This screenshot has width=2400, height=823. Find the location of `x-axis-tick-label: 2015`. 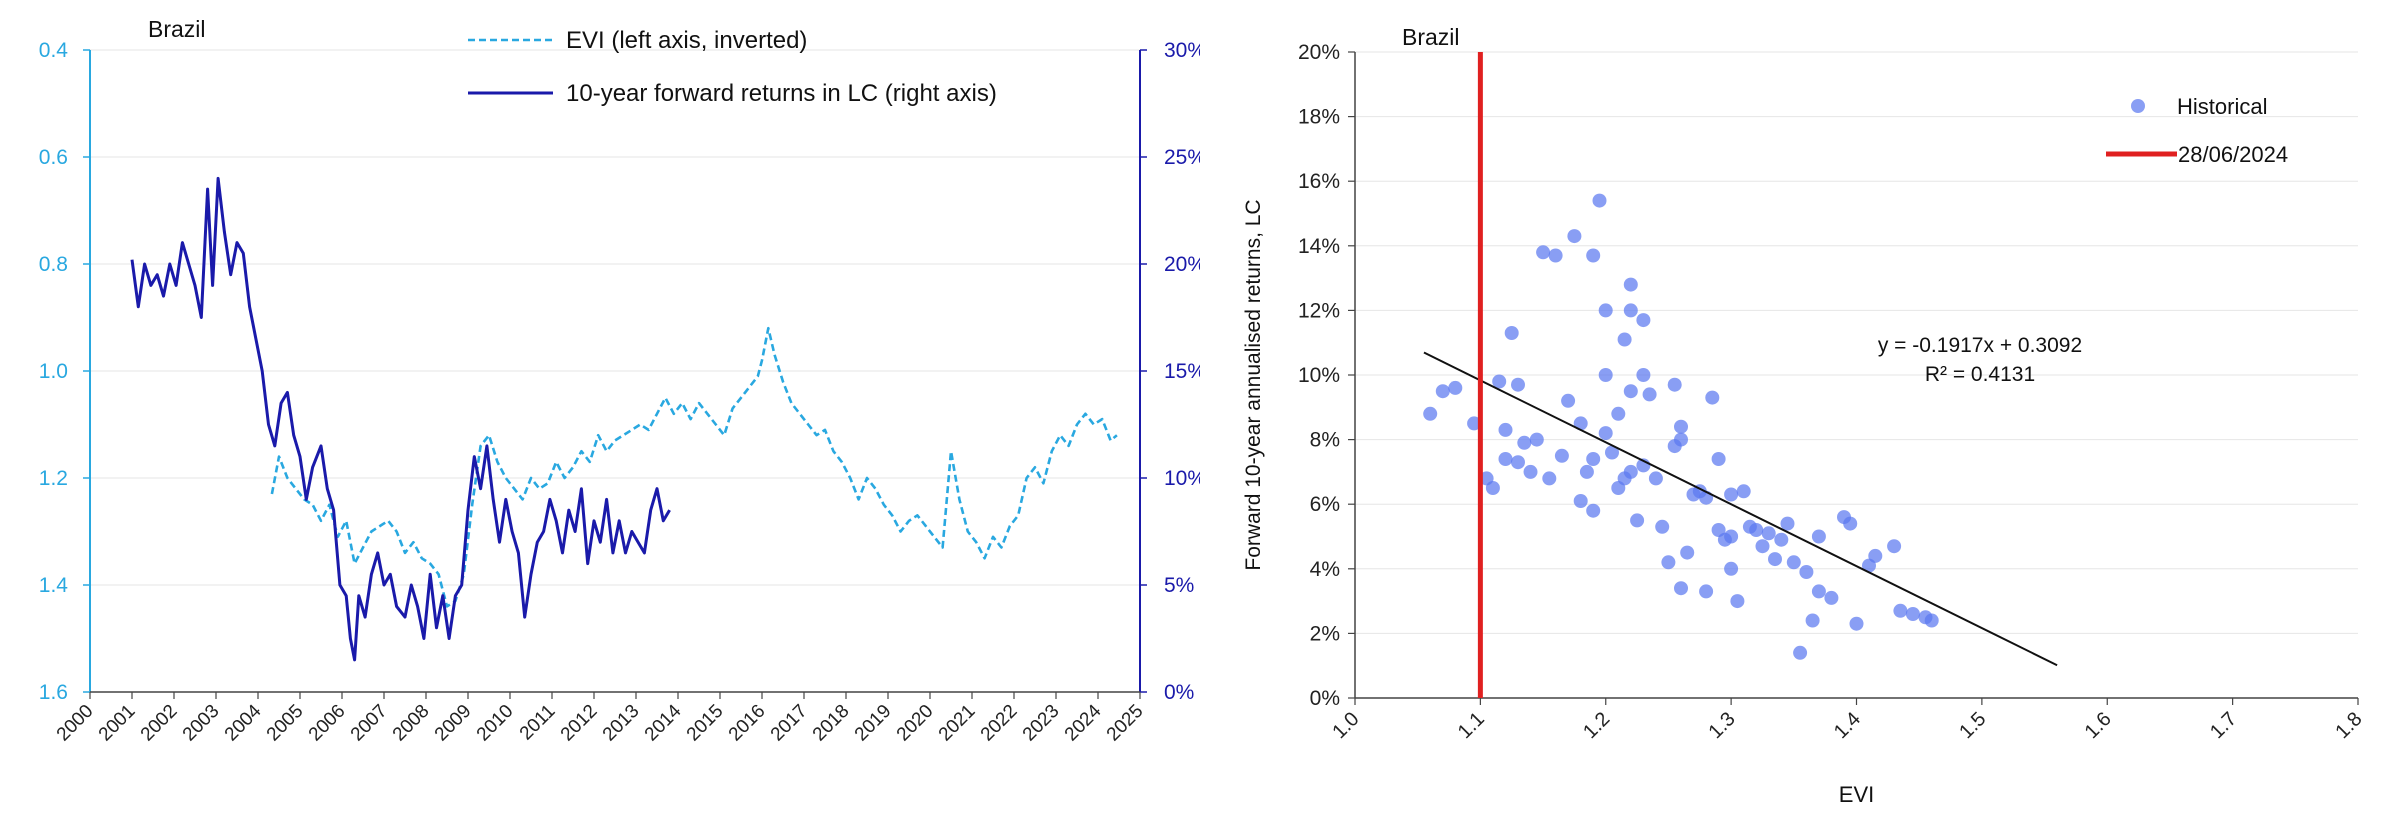

x-axis-tick-label: 2015 is located at coordinates (705, 723).